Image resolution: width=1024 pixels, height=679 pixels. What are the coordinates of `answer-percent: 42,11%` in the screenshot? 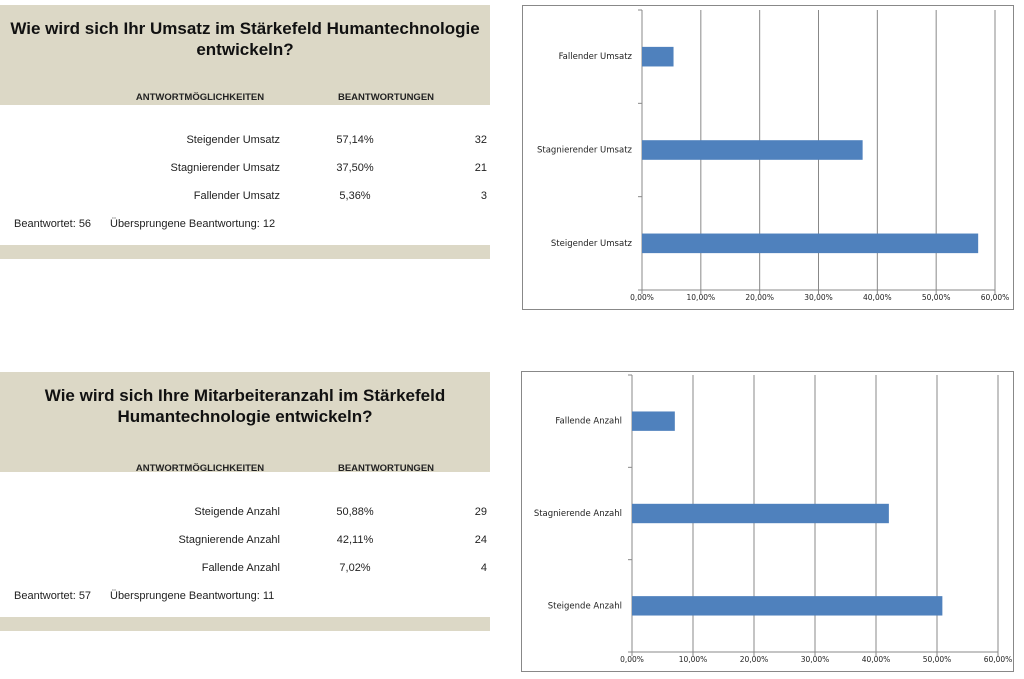 It's located at (355, 540).